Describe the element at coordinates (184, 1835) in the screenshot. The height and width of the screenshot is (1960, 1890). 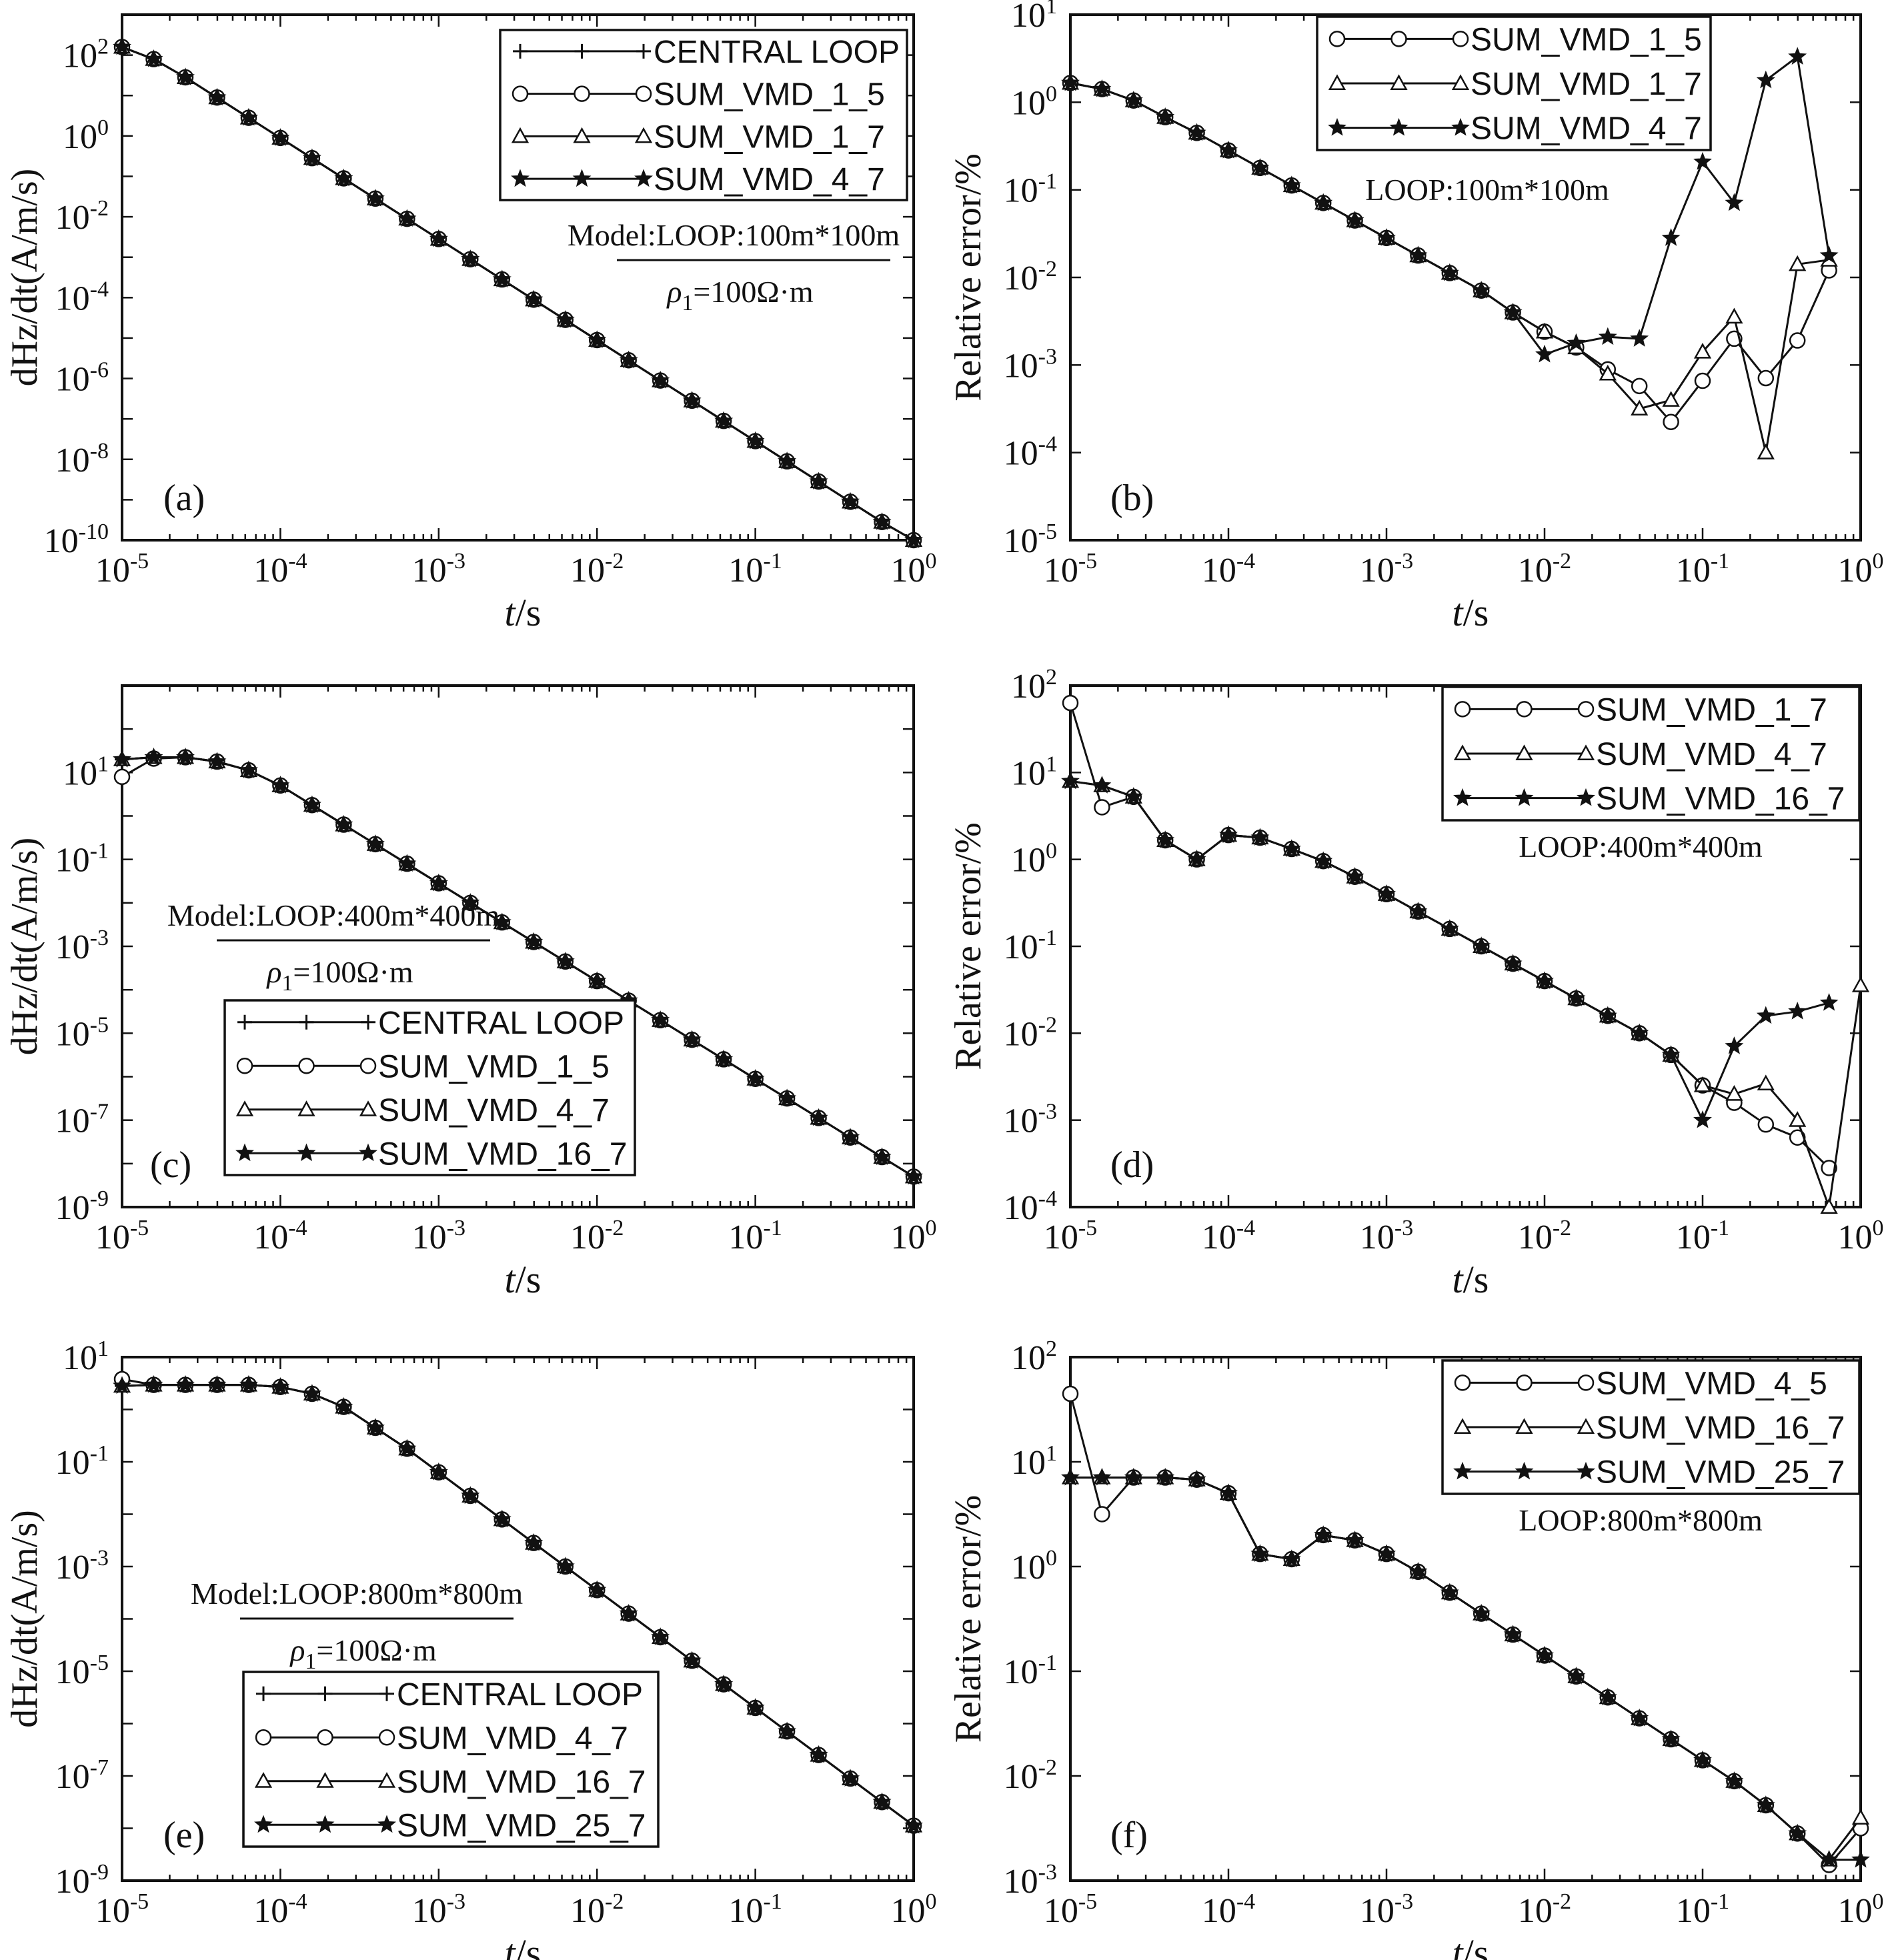
I see `panel-tag: (e)` at that location.